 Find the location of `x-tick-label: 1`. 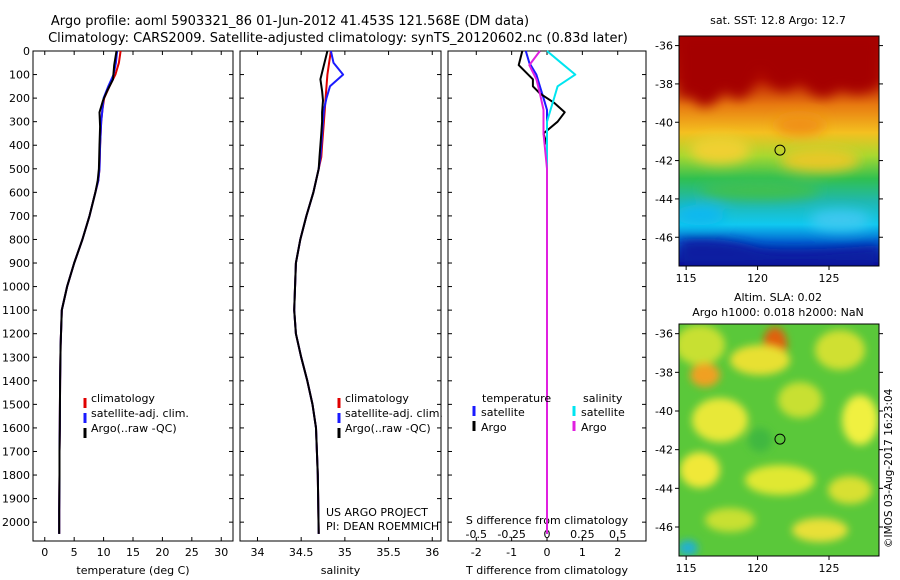

x-tick-label: 1 is located at coordinates (582, 552).